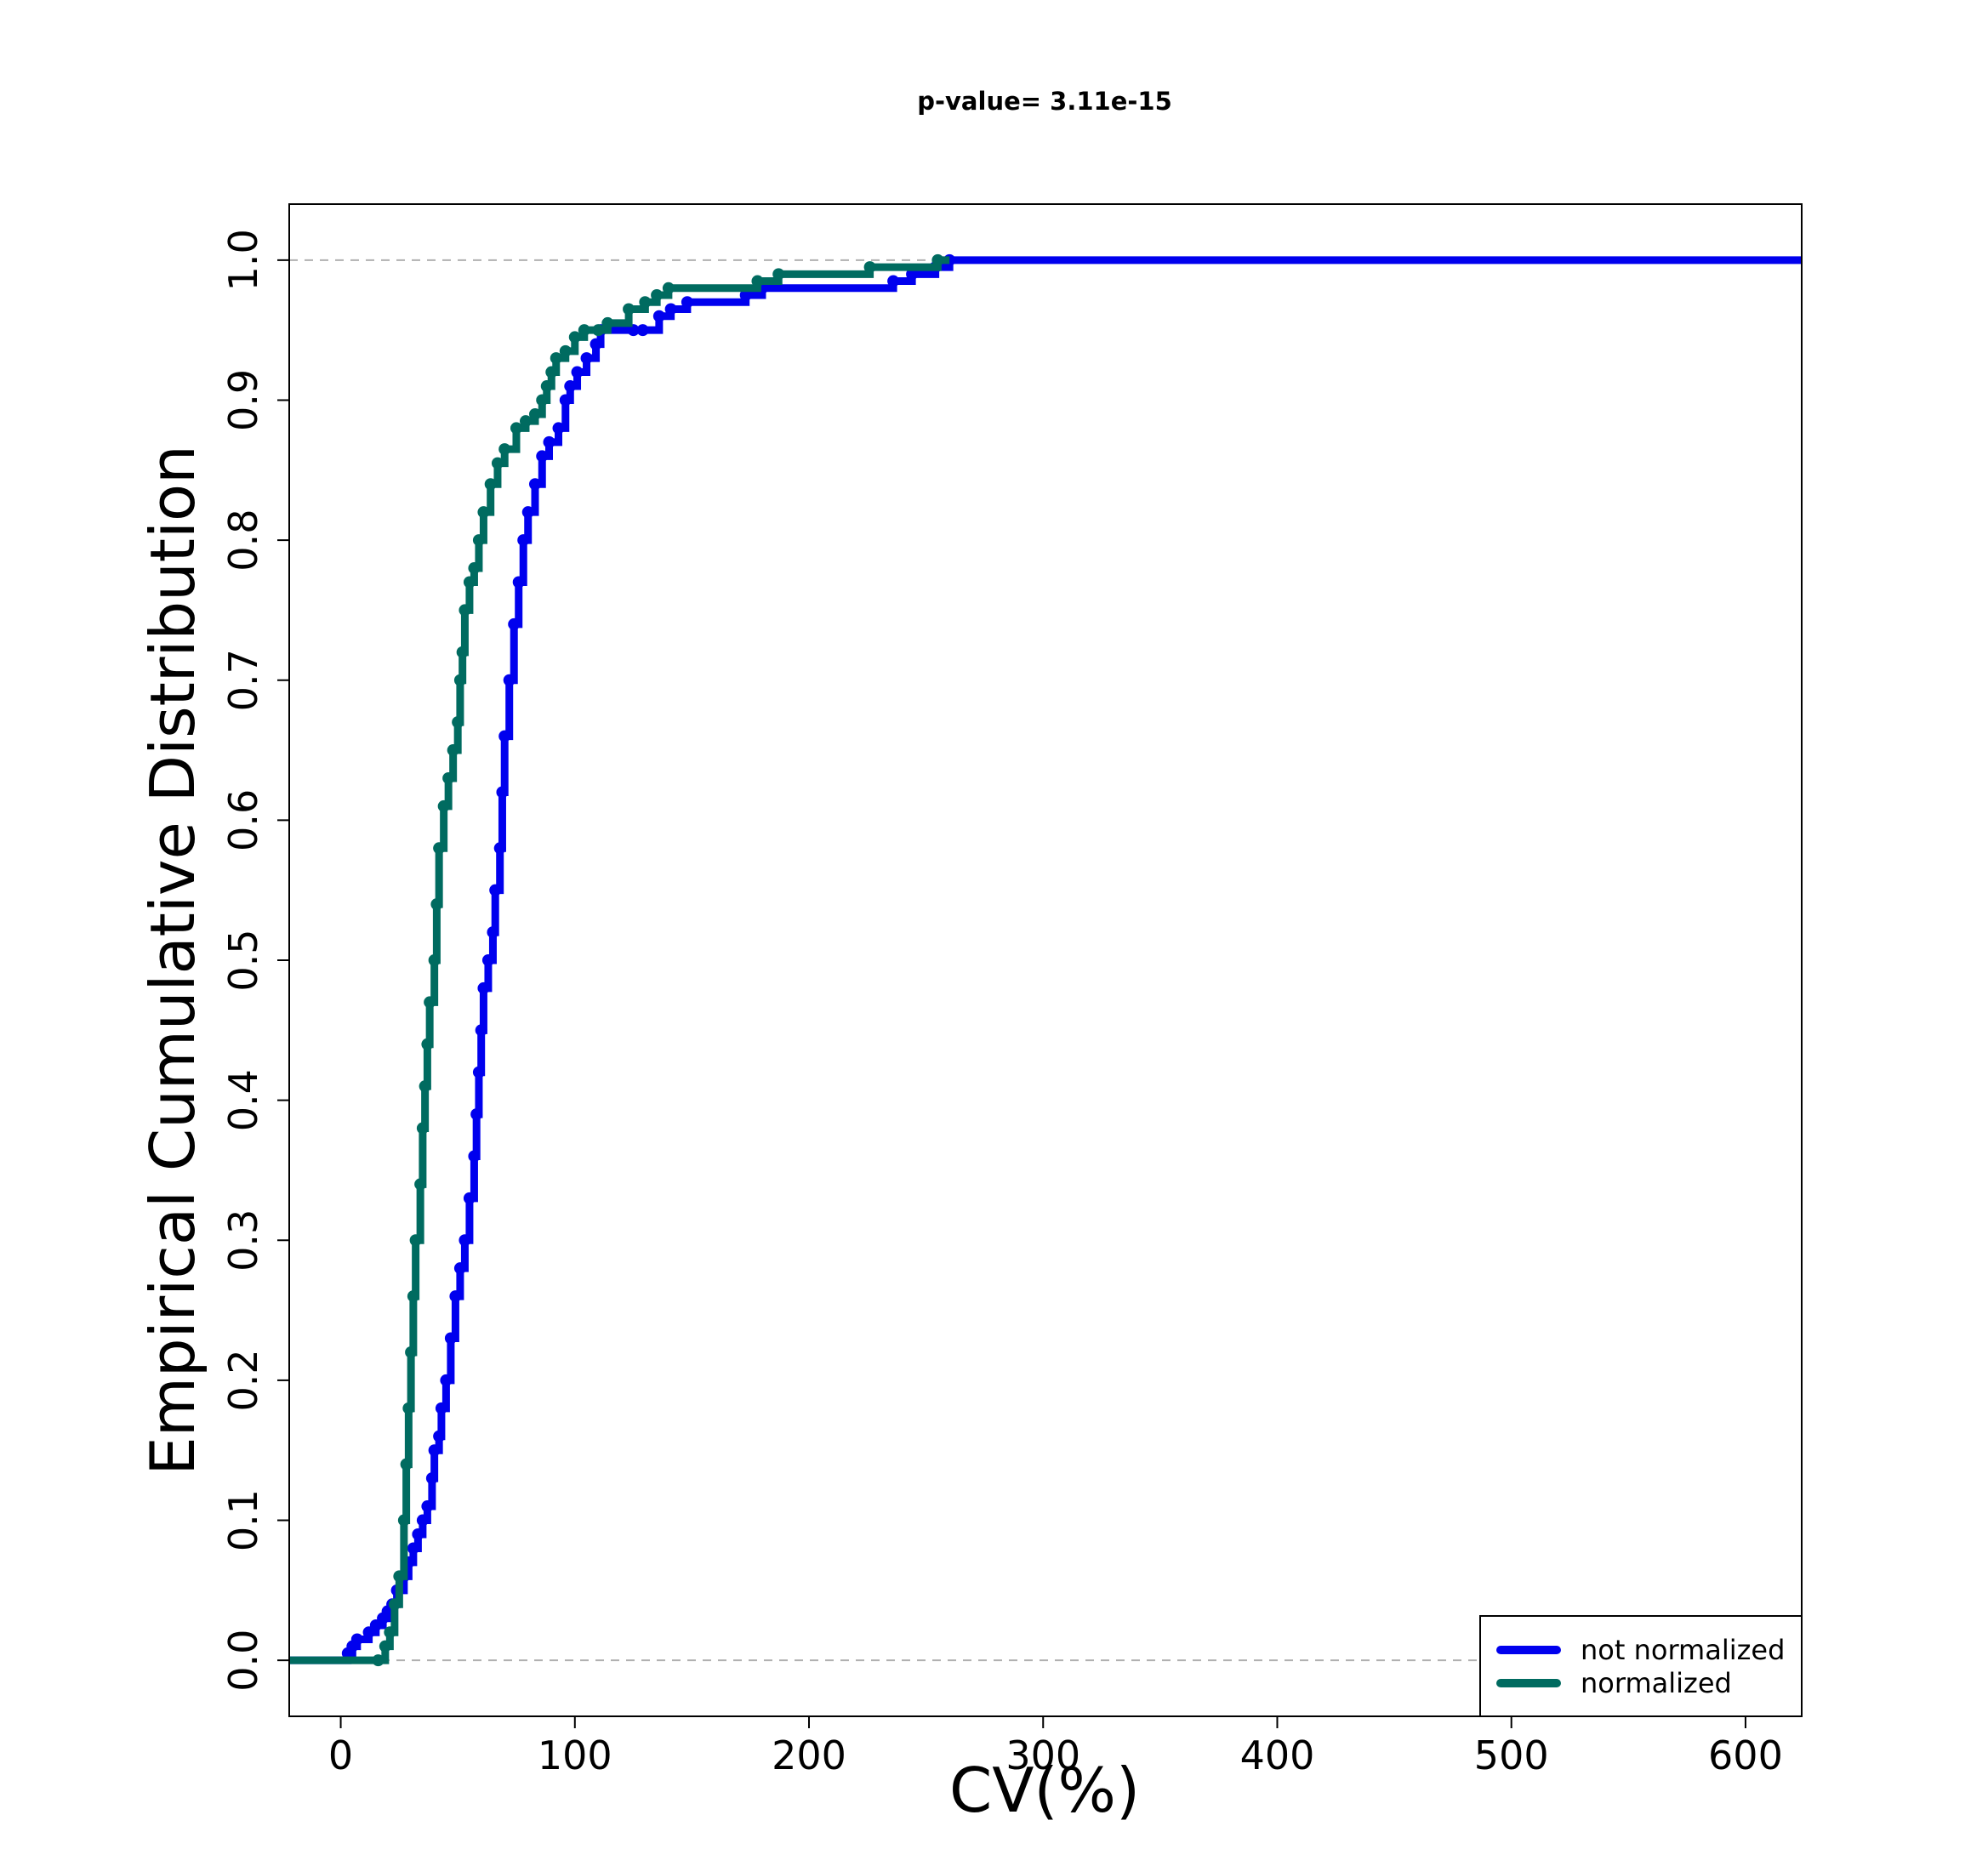 The height and width of the screenshot is (1849, 1988). I want to click on x-tick-label: 200, so click(809, 1755).